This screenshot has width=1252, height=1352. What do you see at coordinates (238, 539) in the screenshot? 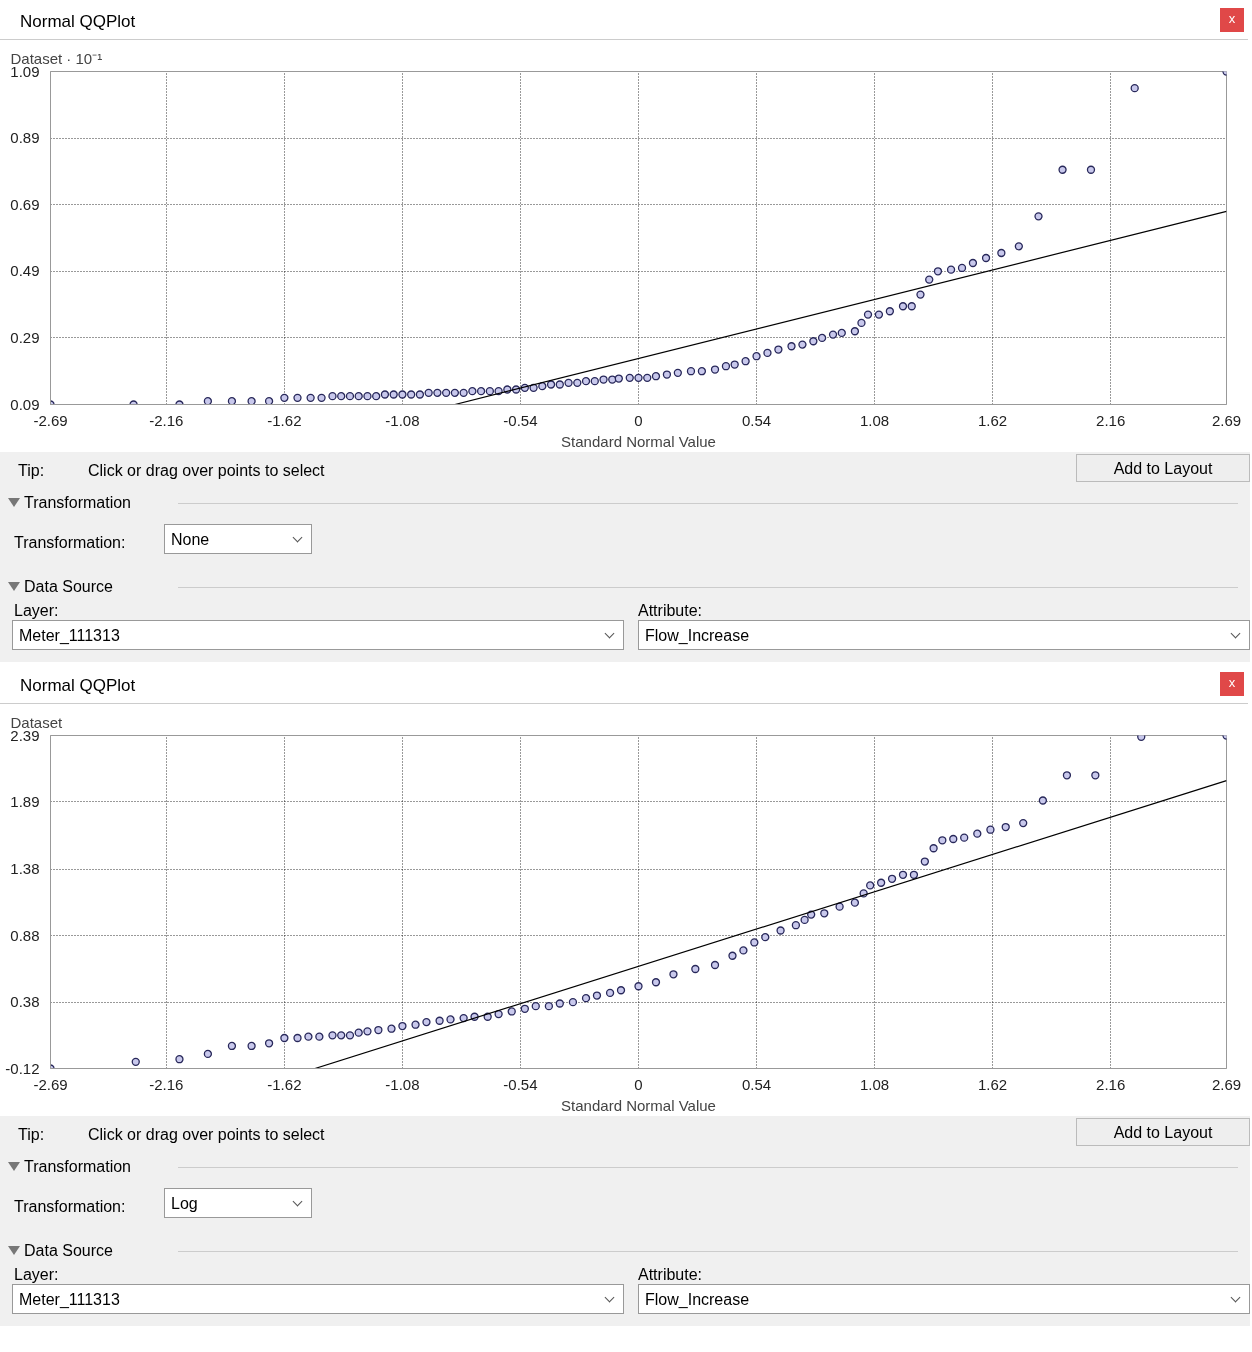
I see `text: None` at bounding box center [238, 539].